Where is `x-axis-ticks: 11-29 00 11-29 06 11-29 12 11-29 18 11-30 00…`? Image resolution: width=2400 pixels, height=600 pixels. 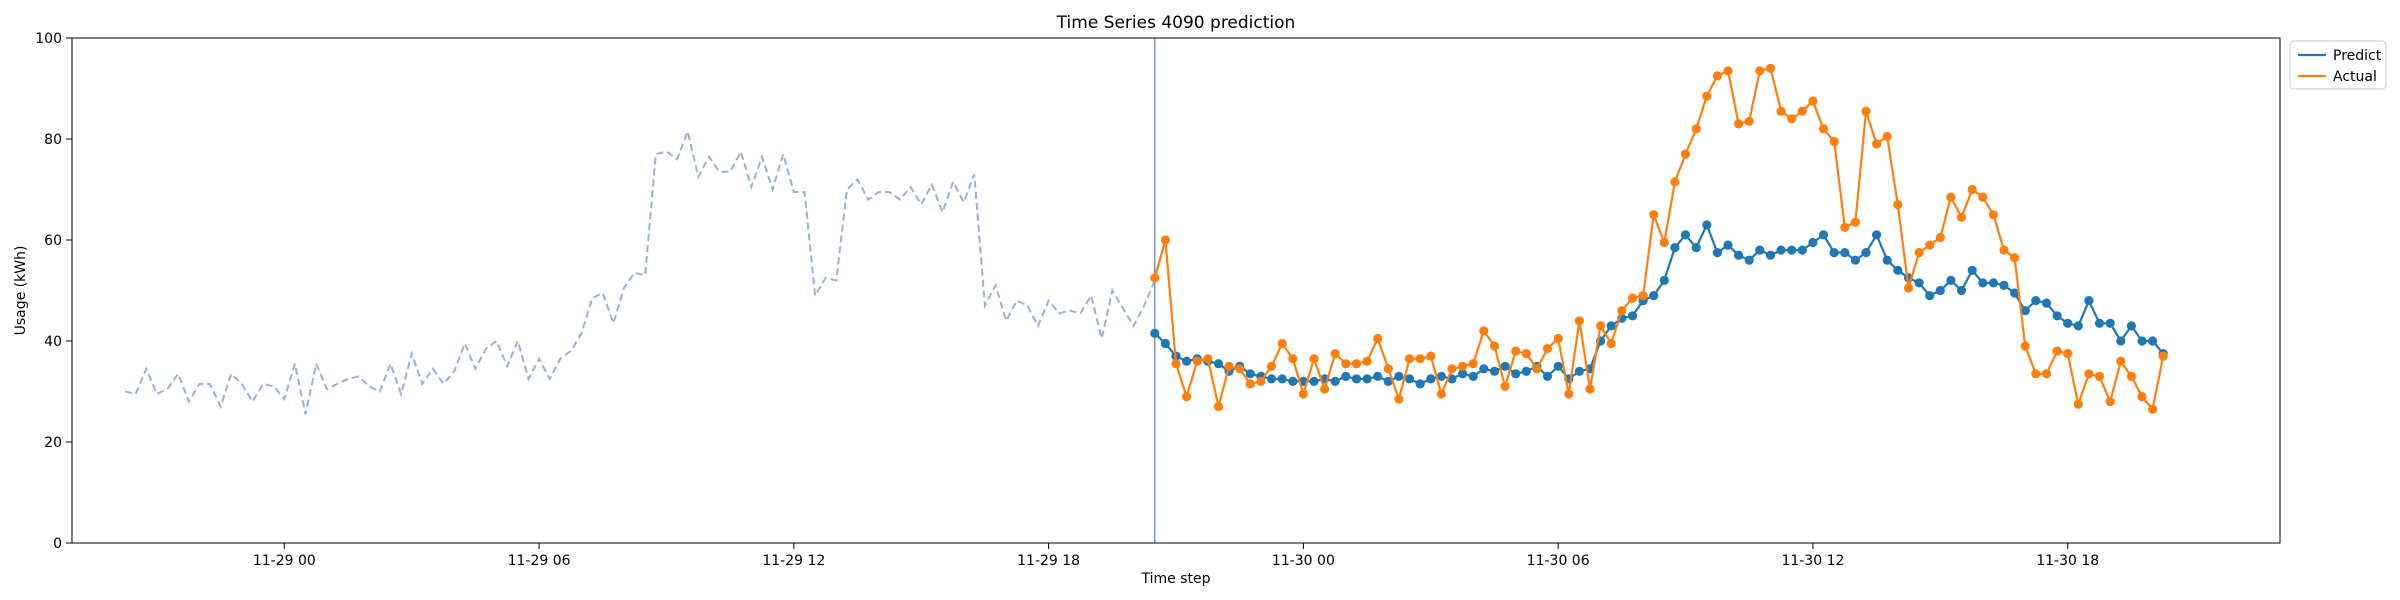
x-axis-ticks: 11-29 00 11-29 06 11-29 12 11-29 18 11-30 00… is located at coordinates (1176, 556).